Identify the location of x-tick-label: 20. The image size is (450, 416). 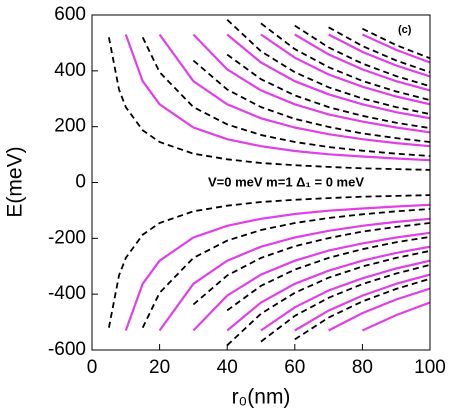
(159, 367).